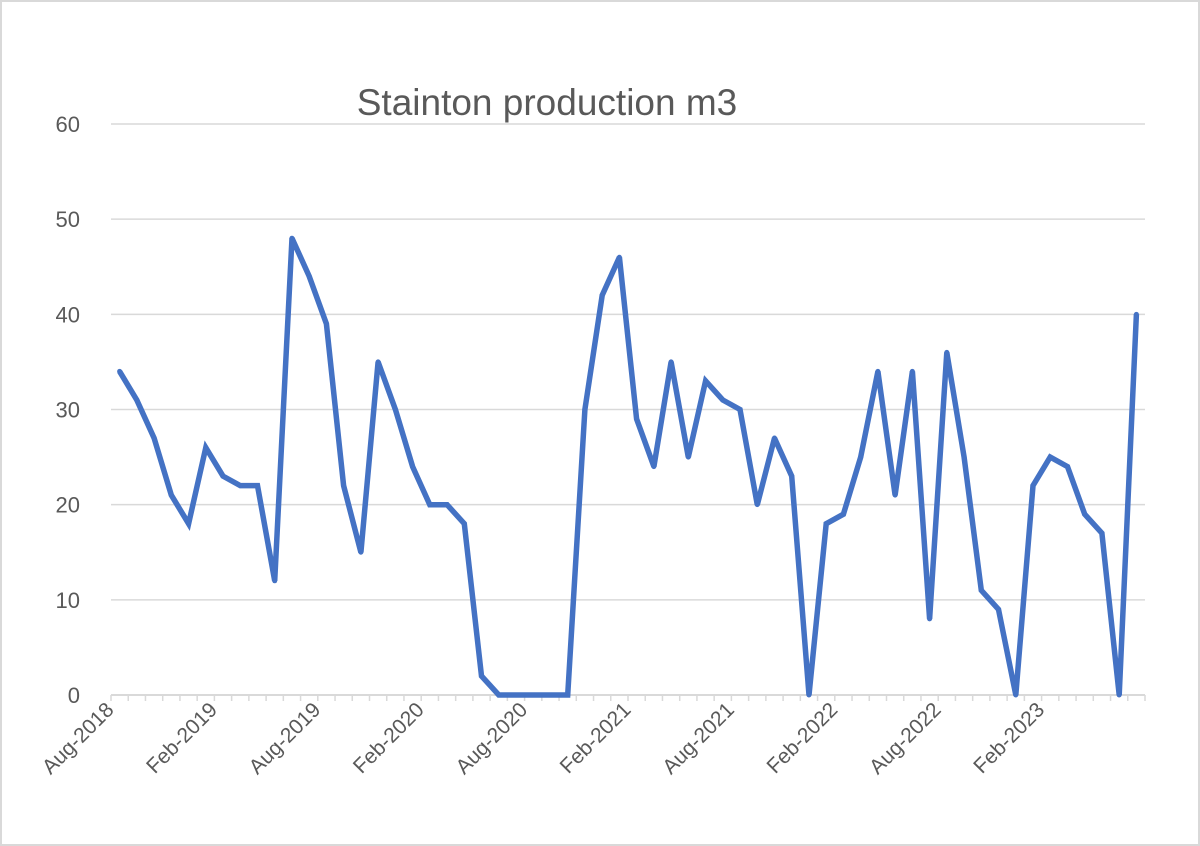 Image resolution: width=1200 pixels, height=846 pixels. Describe the element at coordinates (68, 410) in the screenshot. I see `y-tick-label: 30` at that location.